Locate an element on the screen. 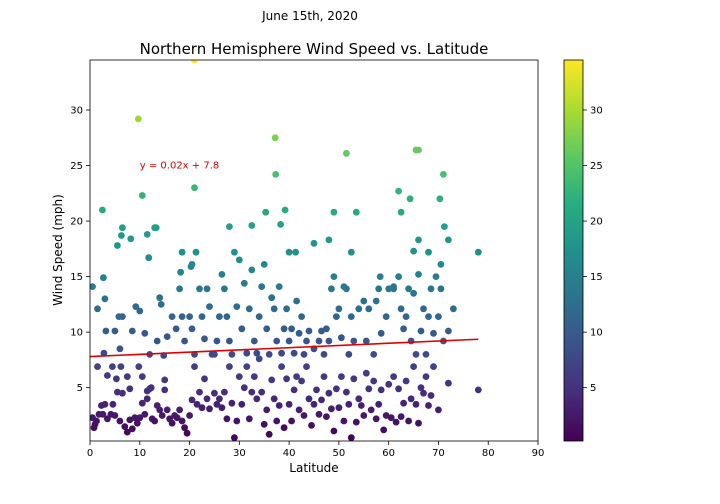 Image resolution: width=720 pixels, height=504 pixels. y-tick-label: 20 is located at coordinates (76, 222).